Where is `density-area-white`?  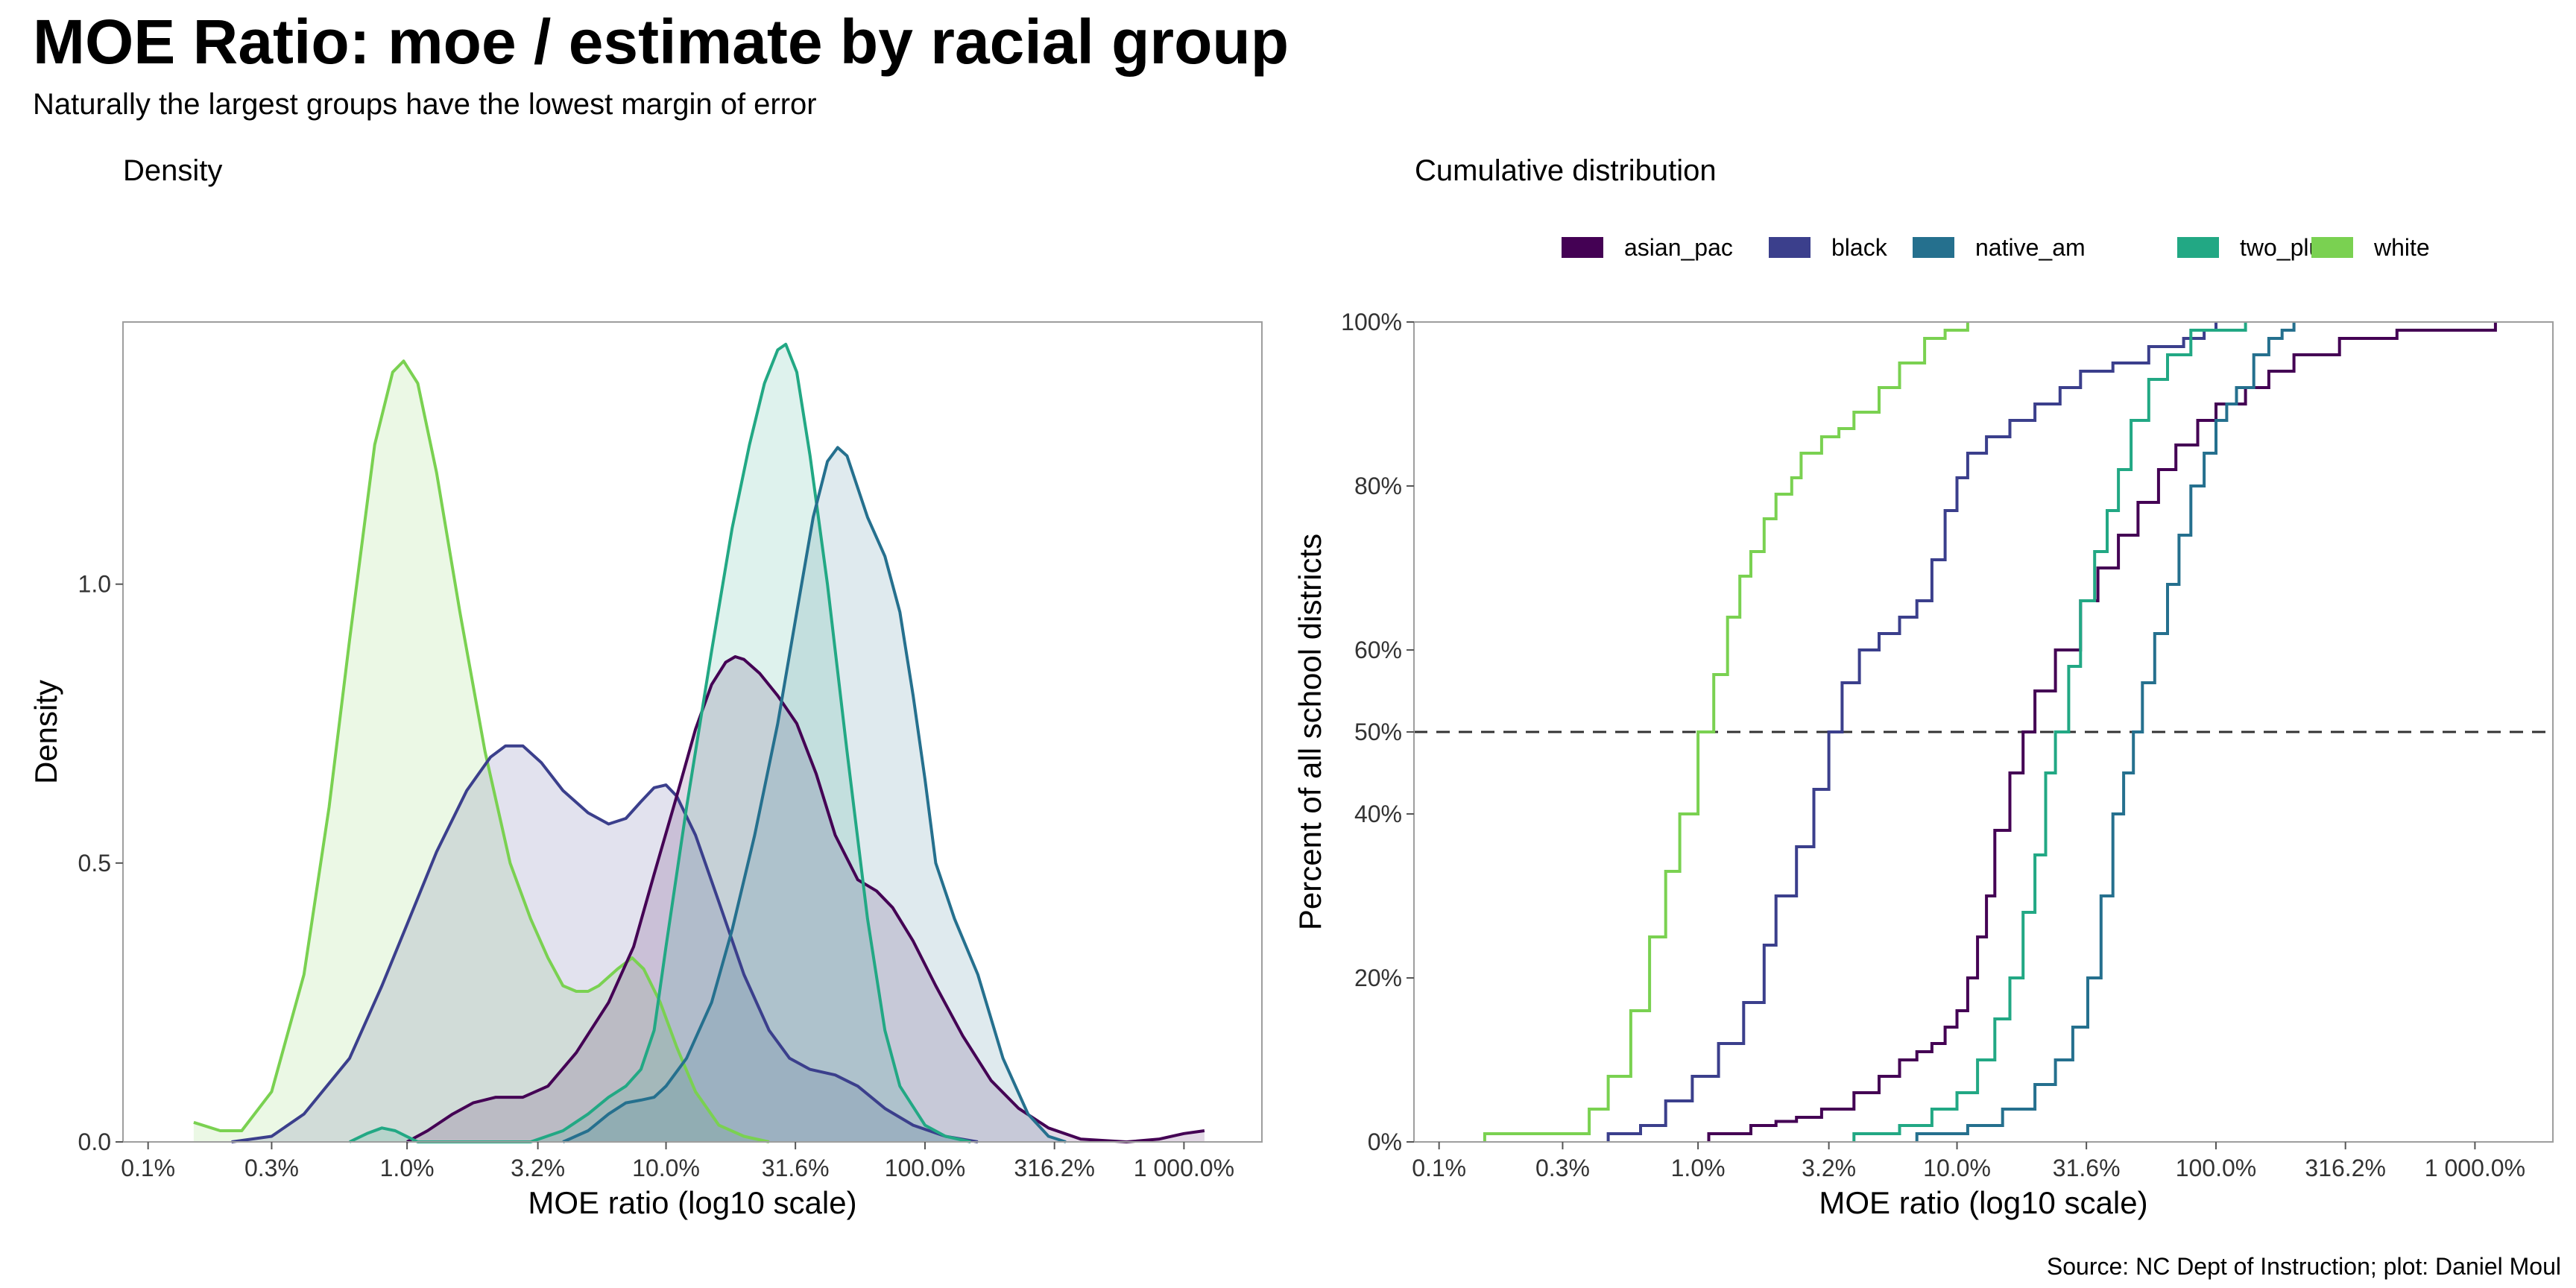 density-area-white is located at coordinates (481, 752).